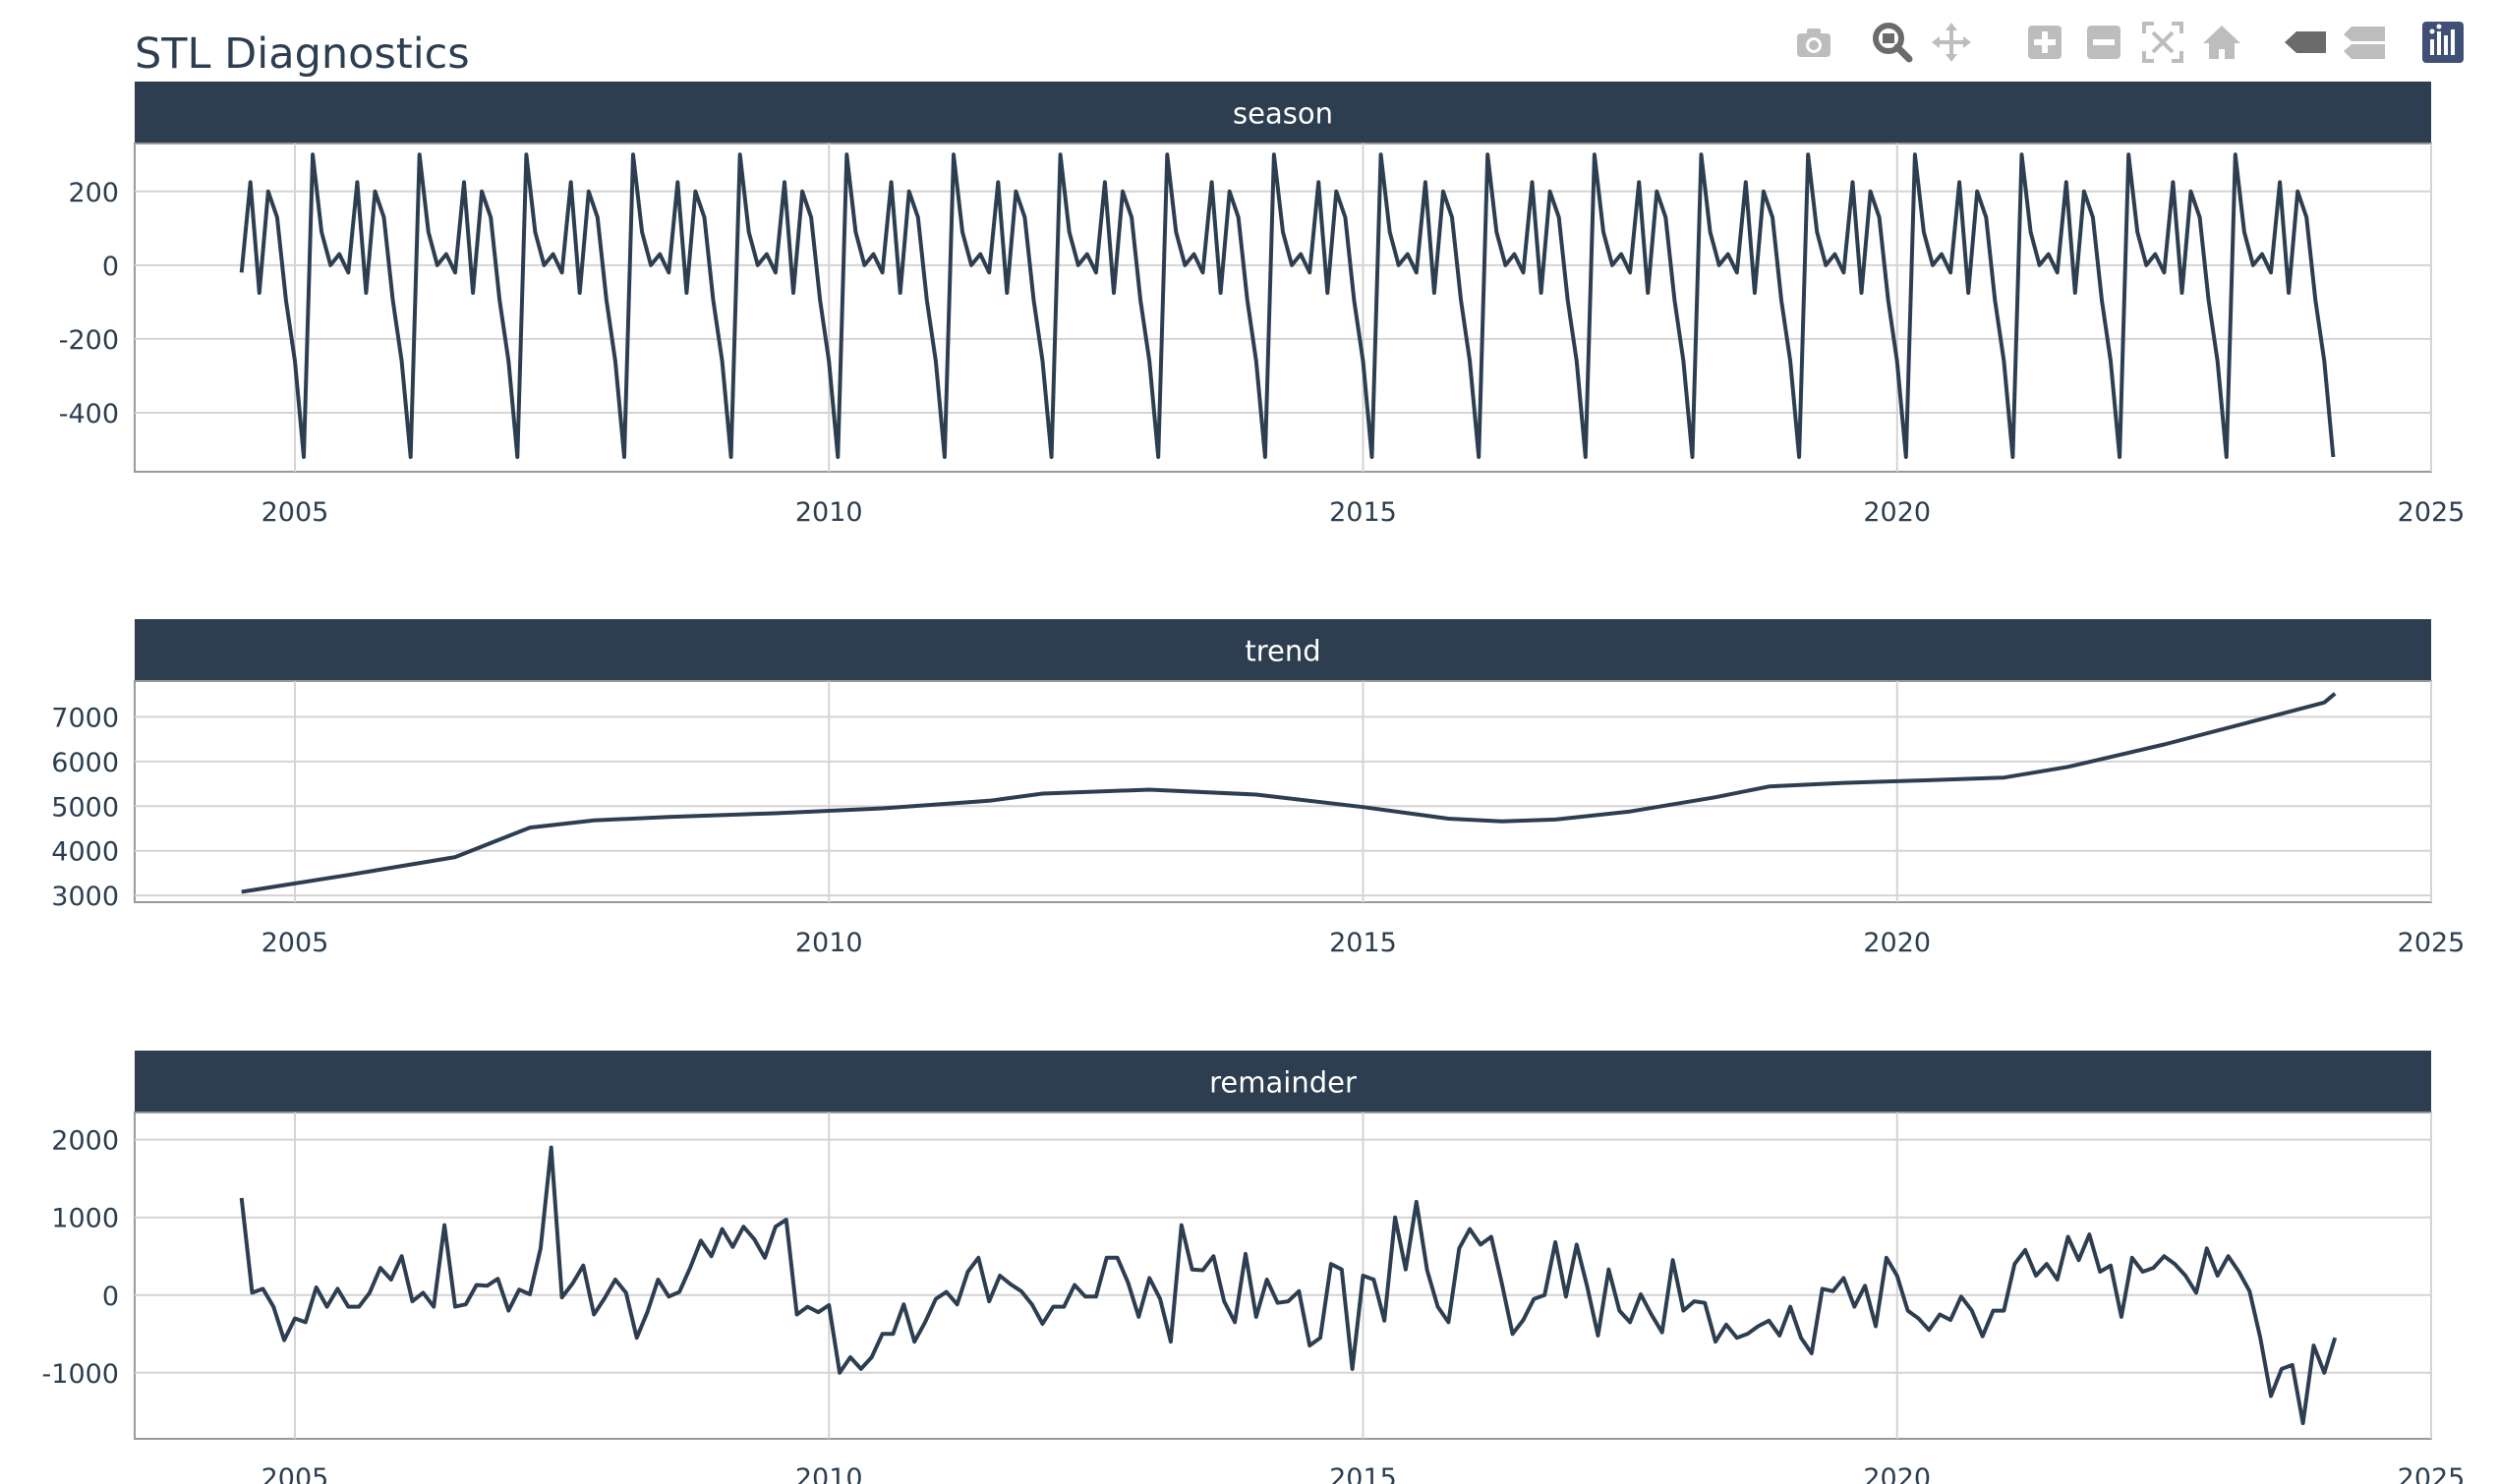 The image size is (2498, 1484). What do you see at coordinates (85, 1219) in the screenshot?
I see `y-tick-label: 1000` at bounding box center [85, 1219].